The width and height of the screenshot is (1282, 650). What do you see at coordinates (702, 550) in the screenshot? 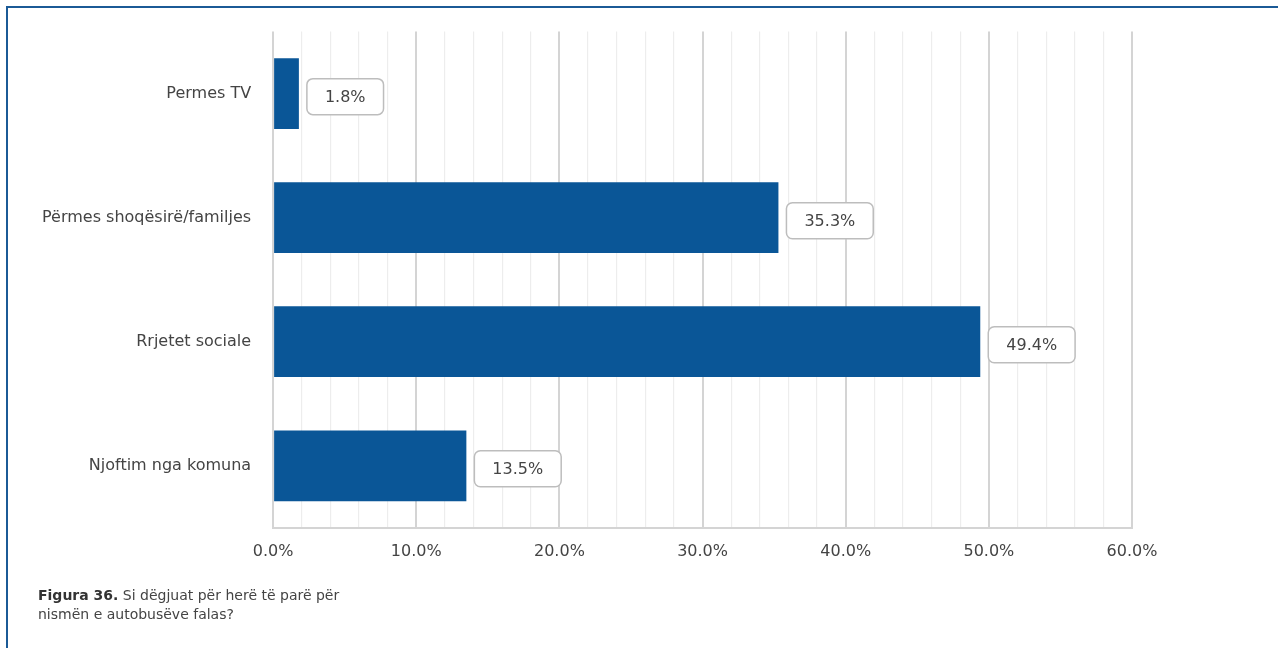
I see `x-tick-label: 30.0%` at bounding box center [702, 550].